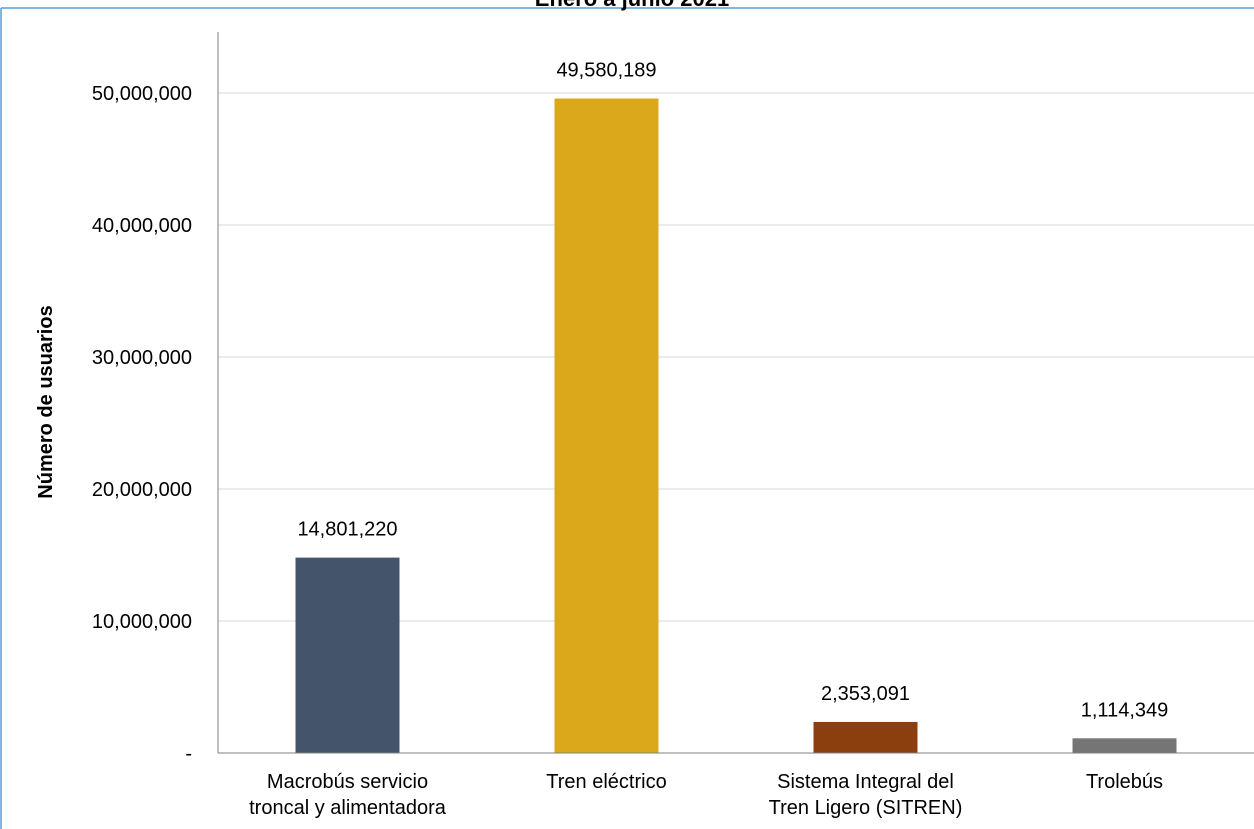  Describe the element at coordinates (632, 5) in the screenshot. I see `chart-title: Enero a junio 2021` at that location.